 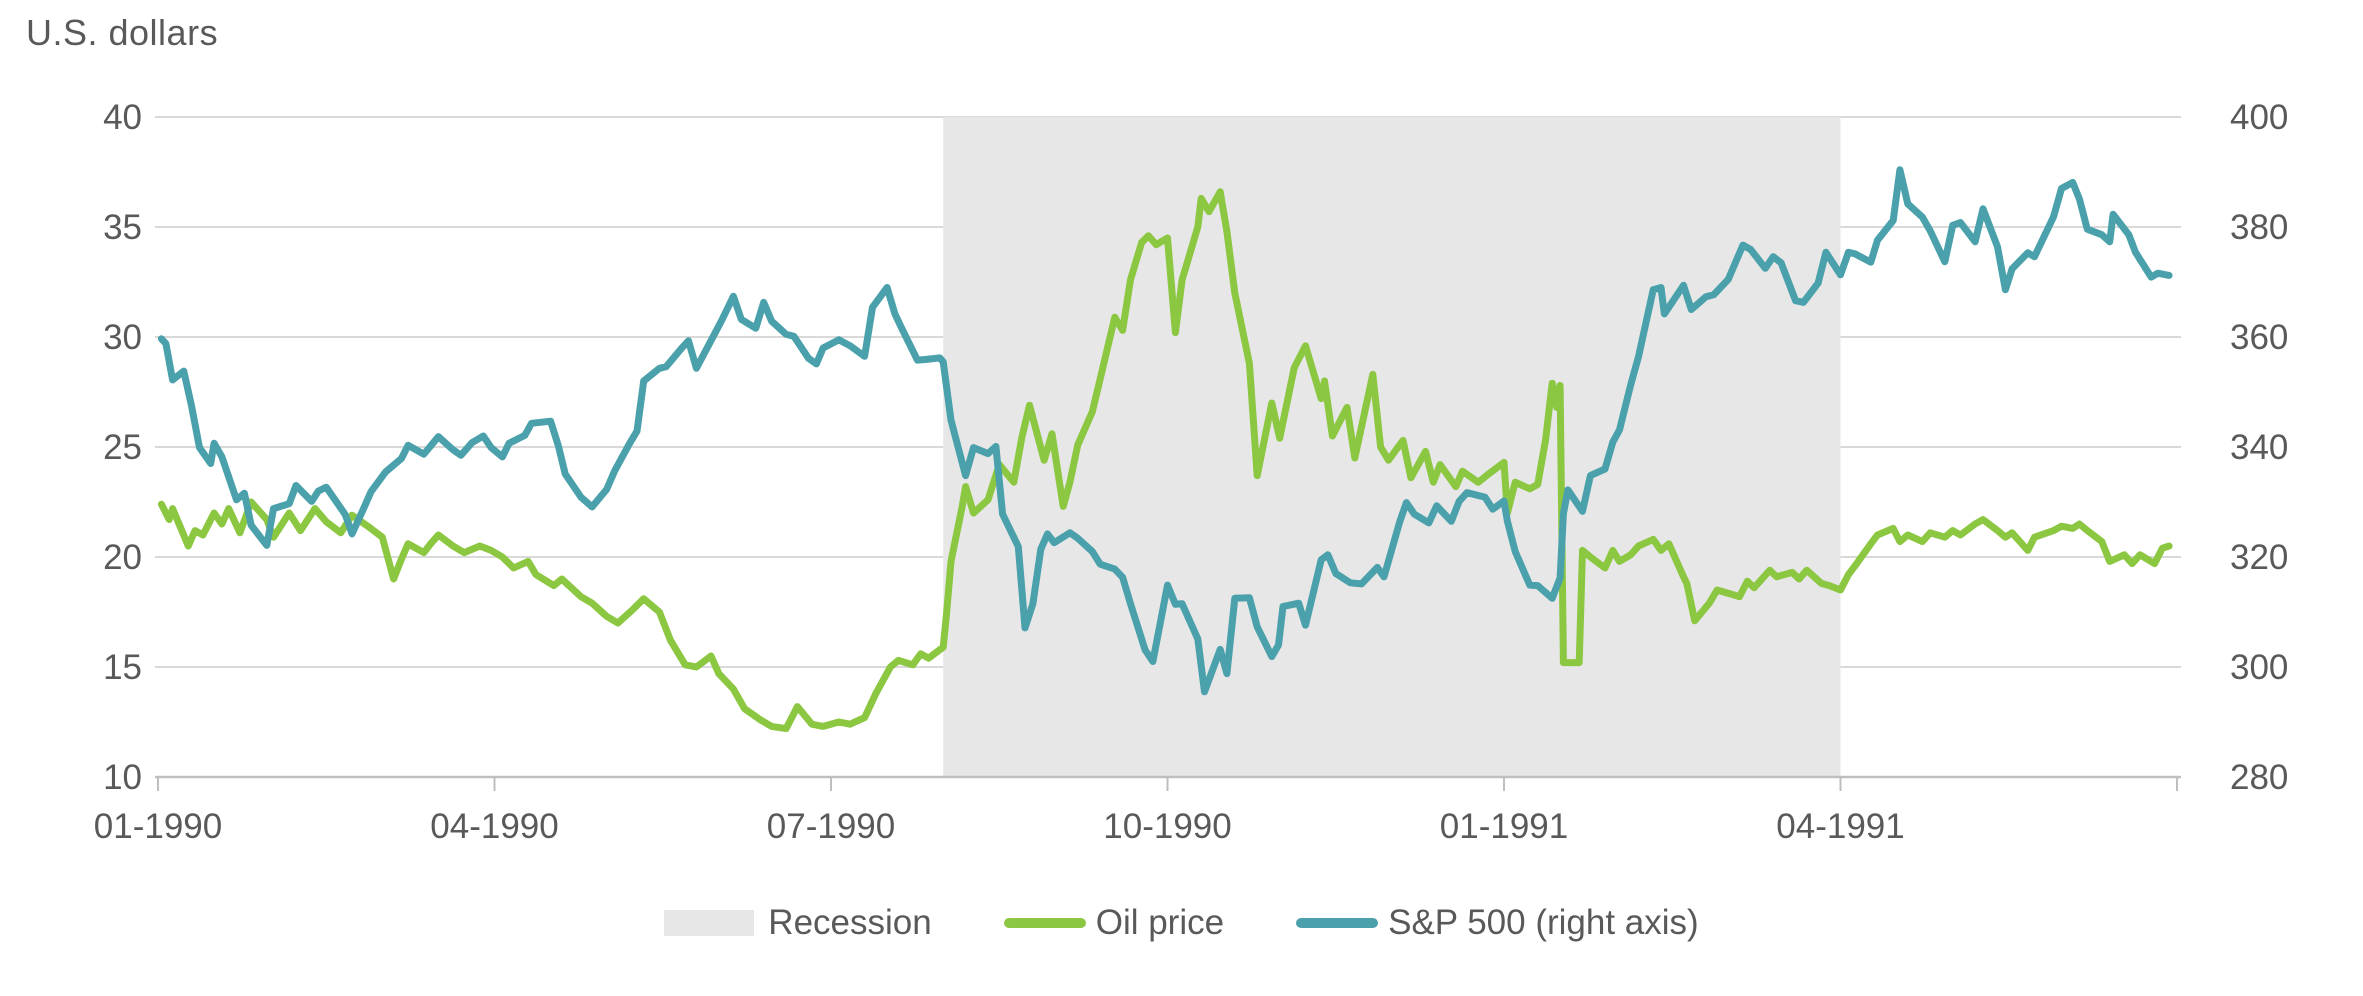 What do you see at coordinates (122, 117) in the screenshot?
I see `left-axis-tick-label: 40` at bounding box center [122, 117].